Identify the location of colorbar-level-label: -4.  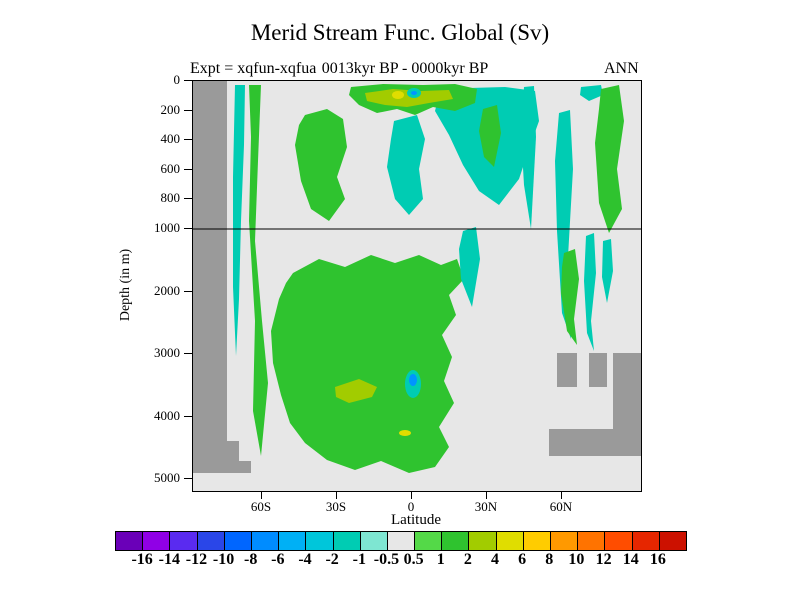
(305, 559).